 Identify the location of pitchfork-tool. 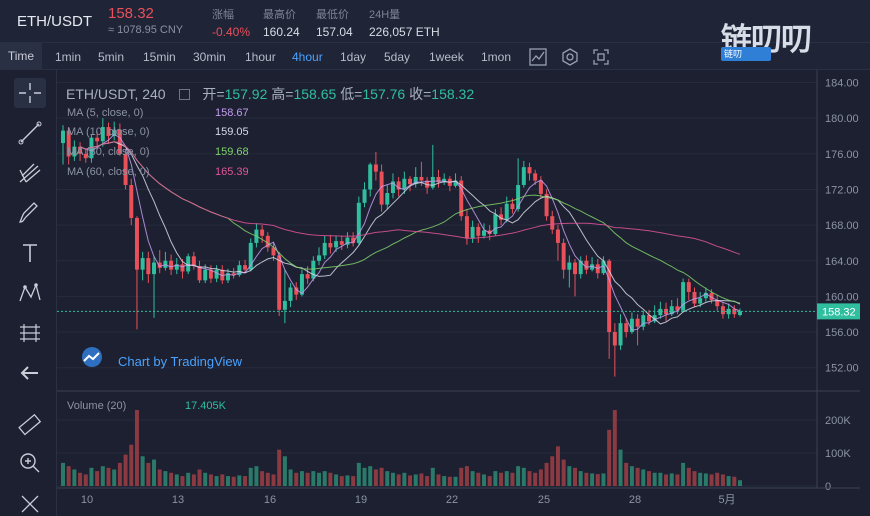
(30, 173).